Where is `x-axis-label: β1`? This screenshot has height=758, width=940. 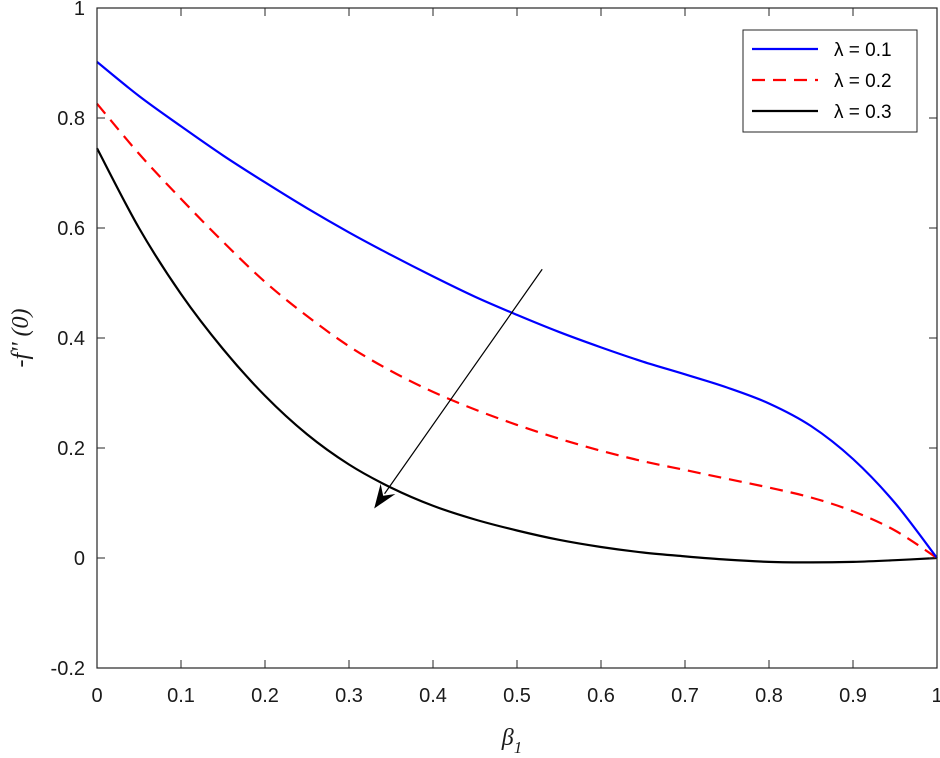 x-axis-label: β1 is located at coordinates (511, 741).